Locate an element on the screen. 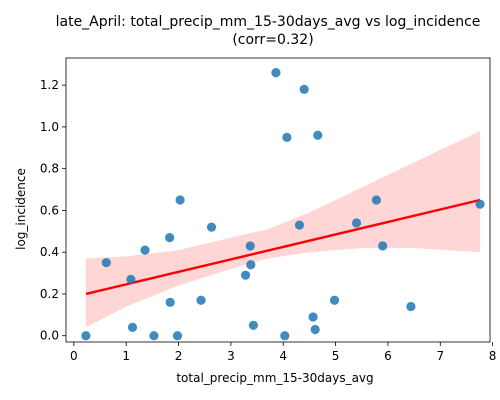 This screenshot has width=500, height=400. y-tick-label: 0.2 is located at coordinates (49, 294).